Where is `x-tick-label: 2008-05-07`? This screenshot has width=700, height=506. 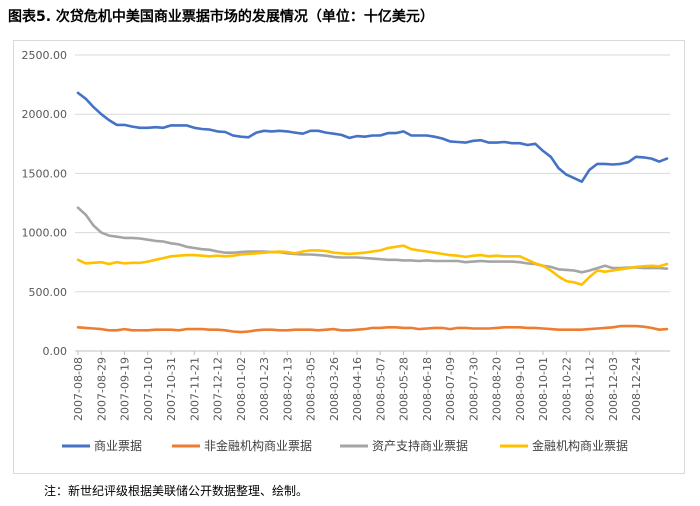
x-tick-label: 2008-05-07 is located at coordinates (380, 389).